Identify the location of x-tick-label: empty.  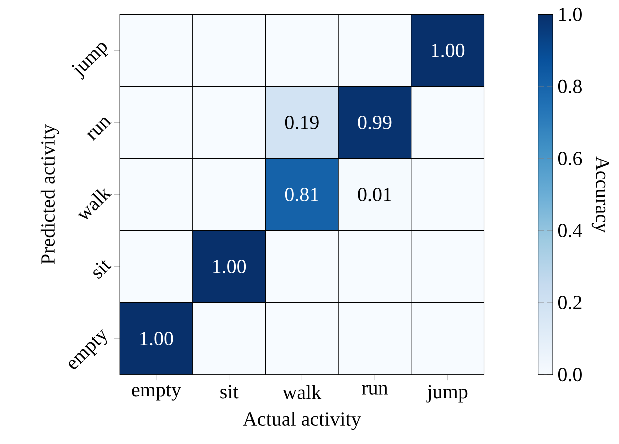
(157, 393).